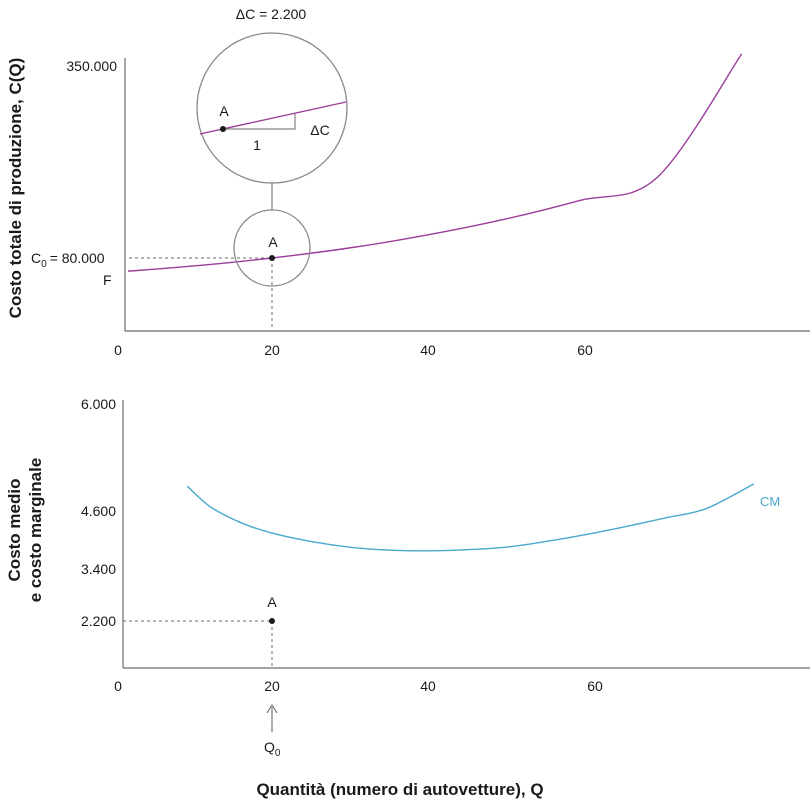 This screenshot has height=808, width=810. What do you see at coordinates (272, 686) in the screenshot?
I see `bottom-x-tick-20: 20` at bounding box center [272, 686].